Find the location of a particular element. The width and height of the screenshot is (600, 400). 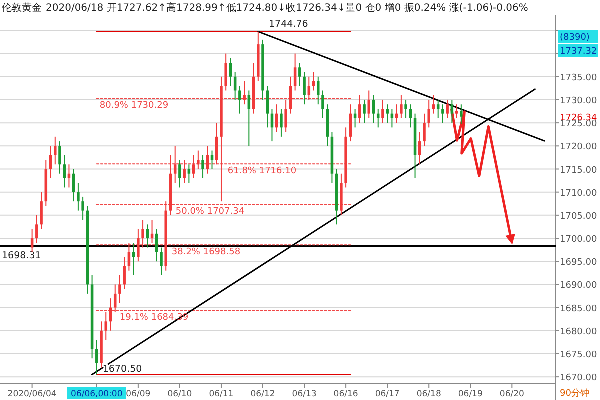

x-tick-label: 06/11 is located at coordinates (221, 395).